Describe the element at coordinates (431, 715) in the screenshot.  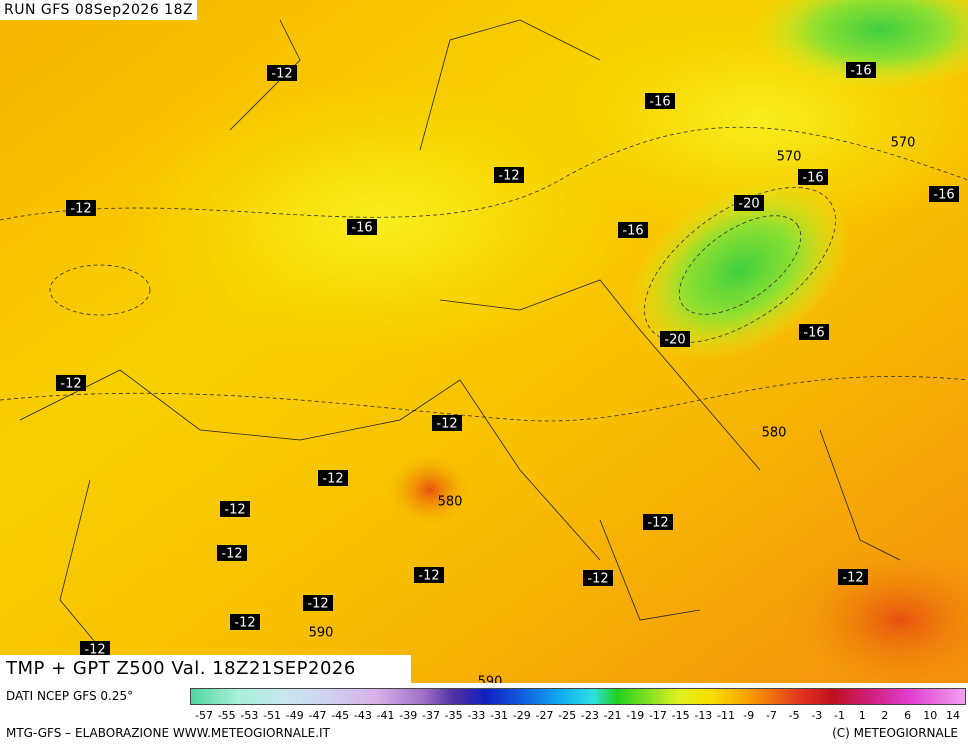
I see `legend-label: -37` at that location.